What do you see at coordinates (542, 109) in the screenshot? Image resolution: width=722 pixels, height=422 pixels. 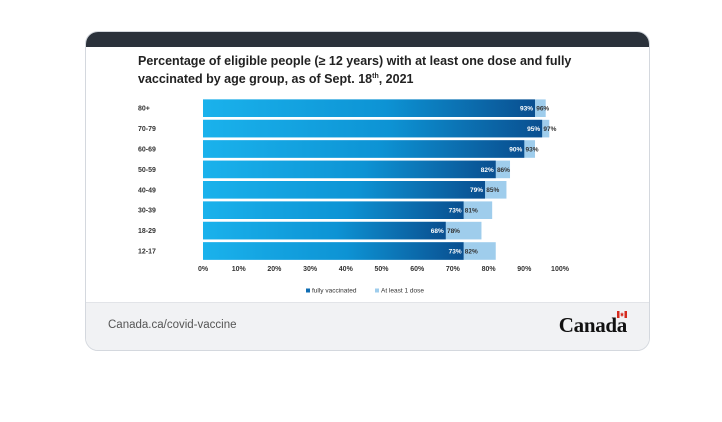 I see `dose-value-label: 96%` at bounding box center [542, 109].